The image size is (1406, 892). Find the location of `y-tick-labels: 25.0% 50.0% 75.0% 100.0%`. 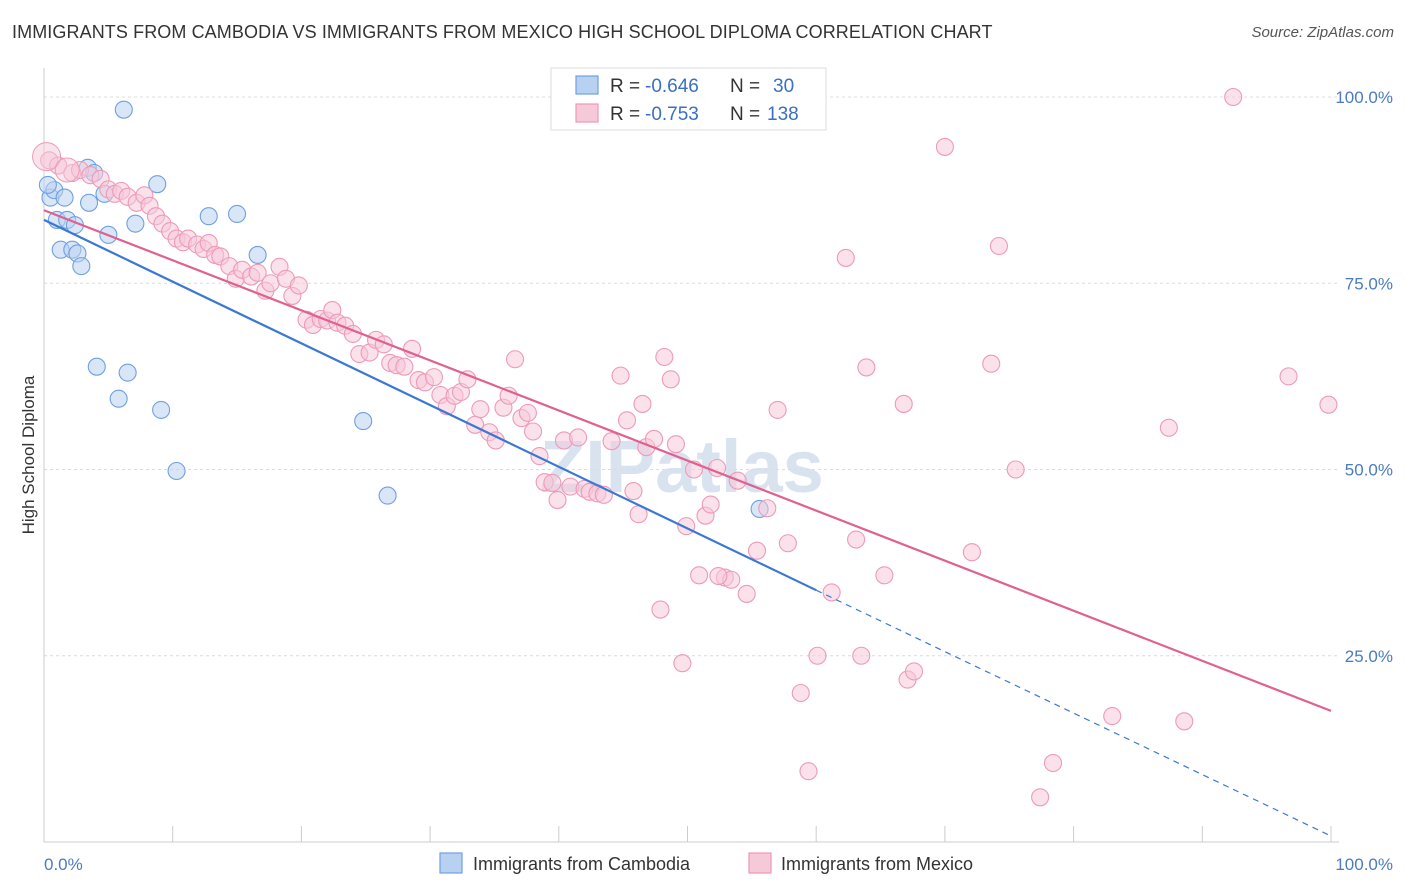

y-tick-labels: 25.0% 50.0% 75.0% 100.0% is located at coordinates (1364, 377).